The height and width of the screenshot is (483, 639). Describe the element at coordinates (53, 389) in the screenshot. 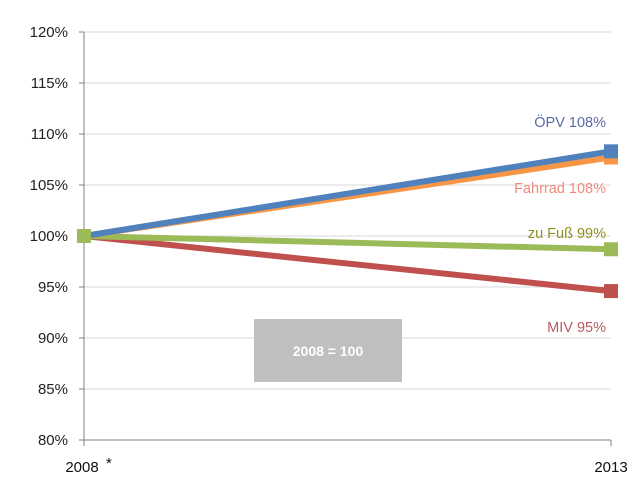

I see `y-tick-label: 85%` at that location.